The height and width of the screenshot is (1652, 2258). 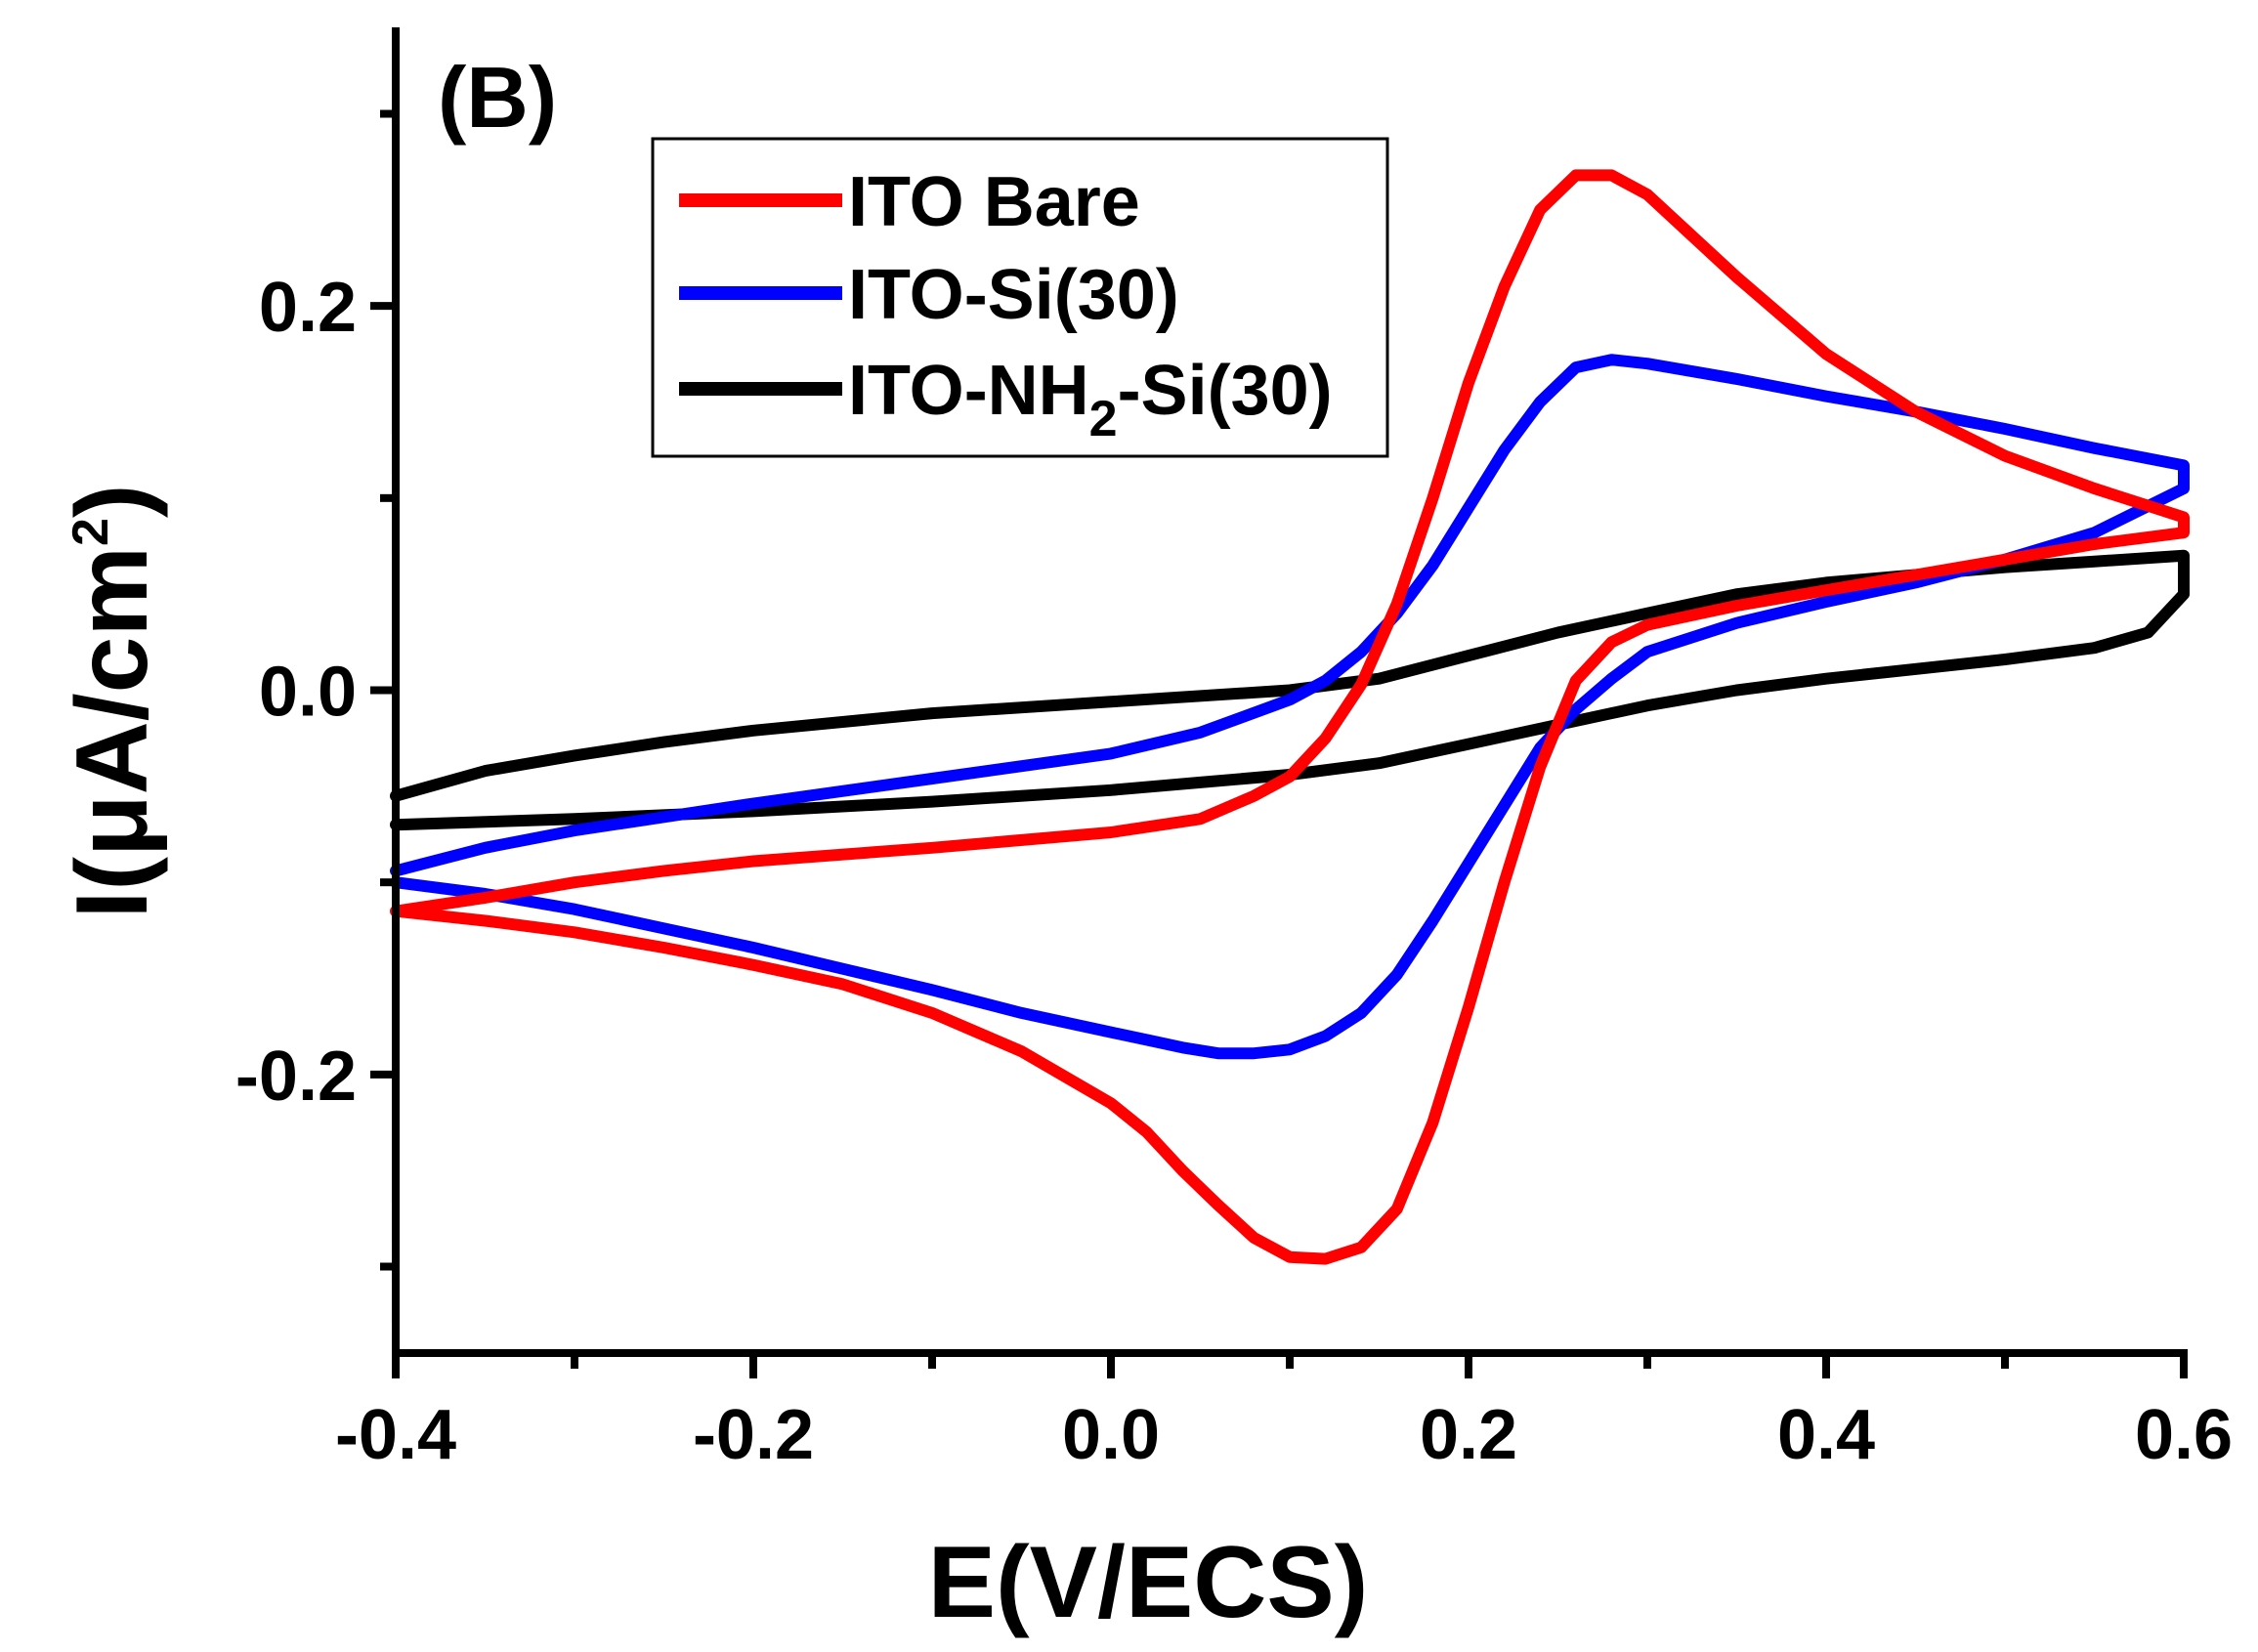 I want to click on y-tick-label: 0.0, so click(x=308, y=693).